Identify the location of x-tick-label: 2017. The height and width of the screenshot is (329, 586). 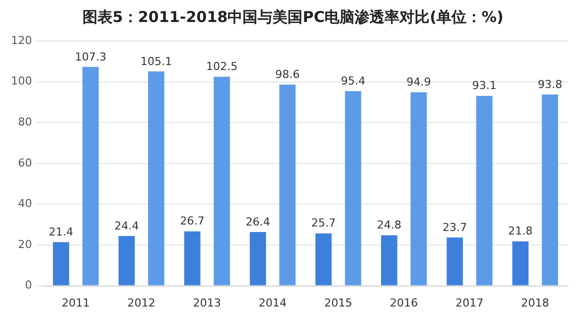
(470, 303).